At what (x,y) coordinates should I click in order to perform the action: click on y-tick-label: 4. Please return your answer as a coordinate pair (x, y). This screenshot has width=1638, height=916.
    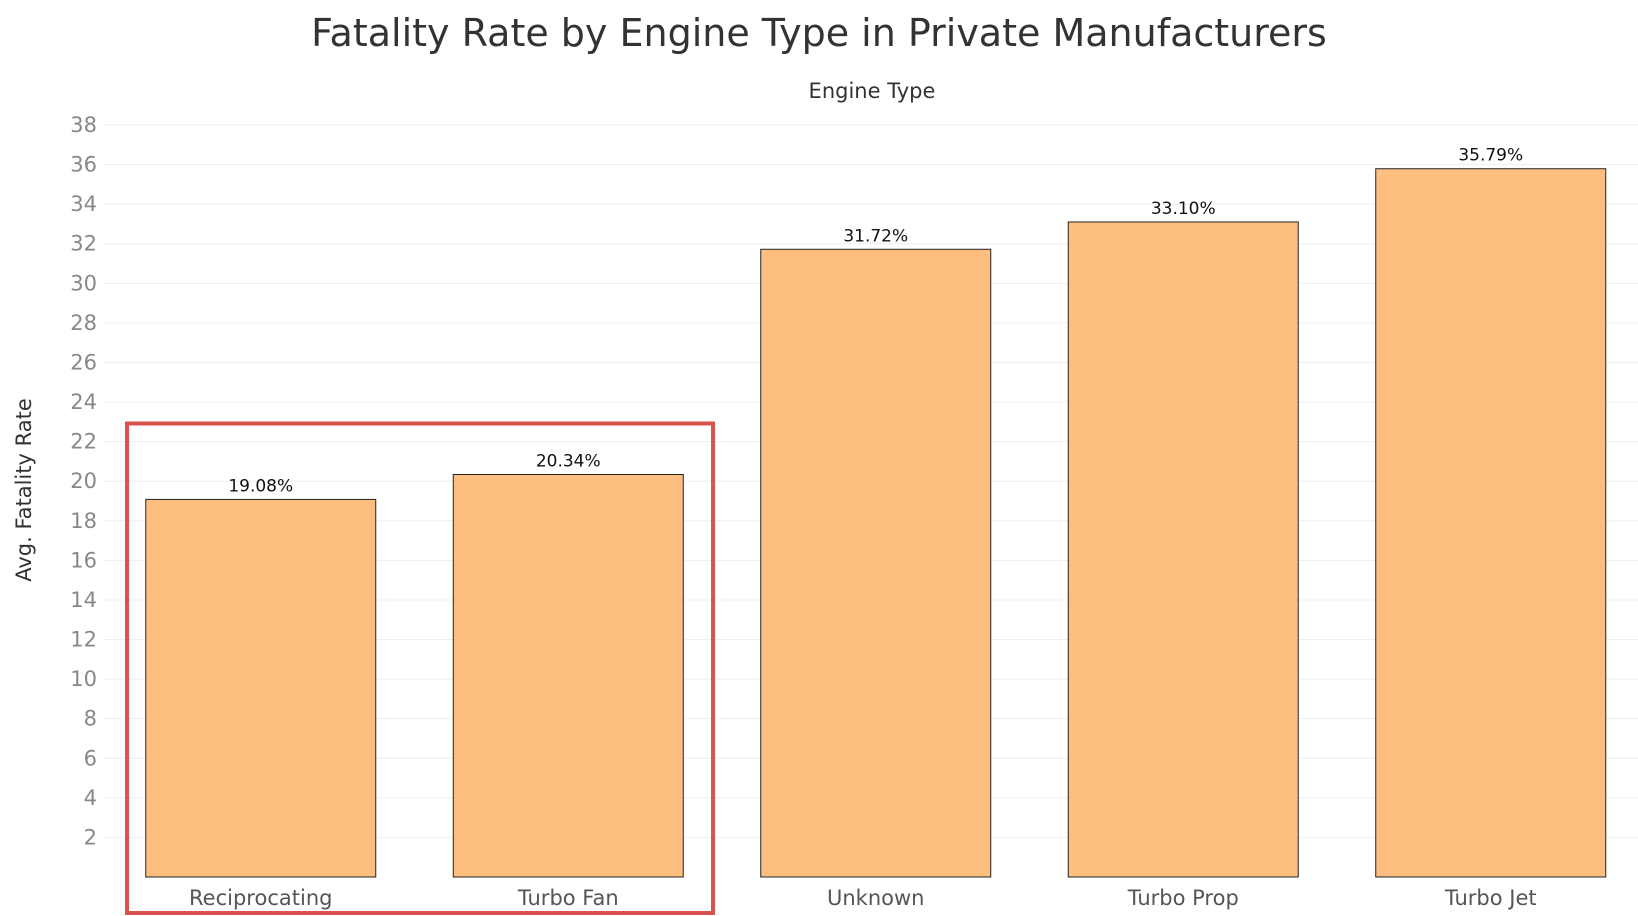
    Looking at the image, I should click on (90, 798).